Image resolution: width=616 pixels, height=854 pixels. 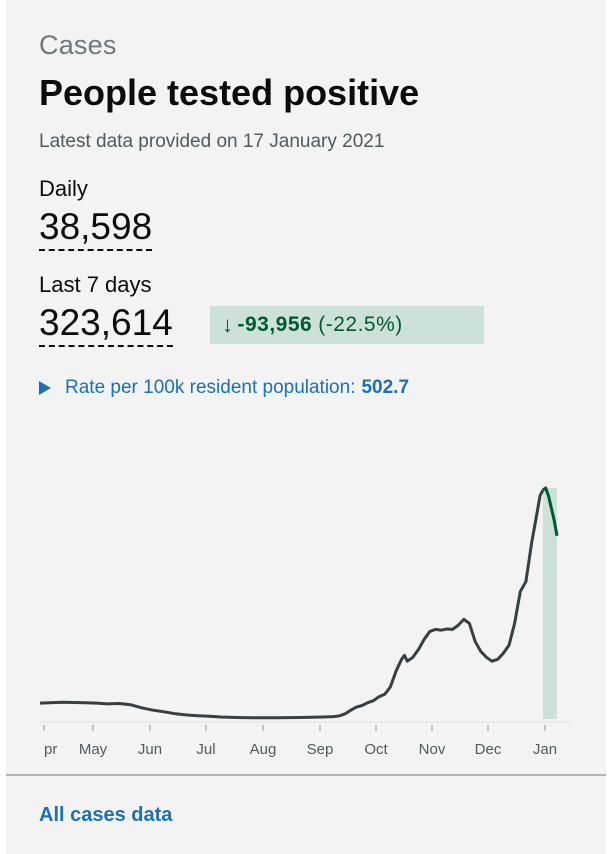 I want to click on change-value: -93,956, so click(x=275, y=324).